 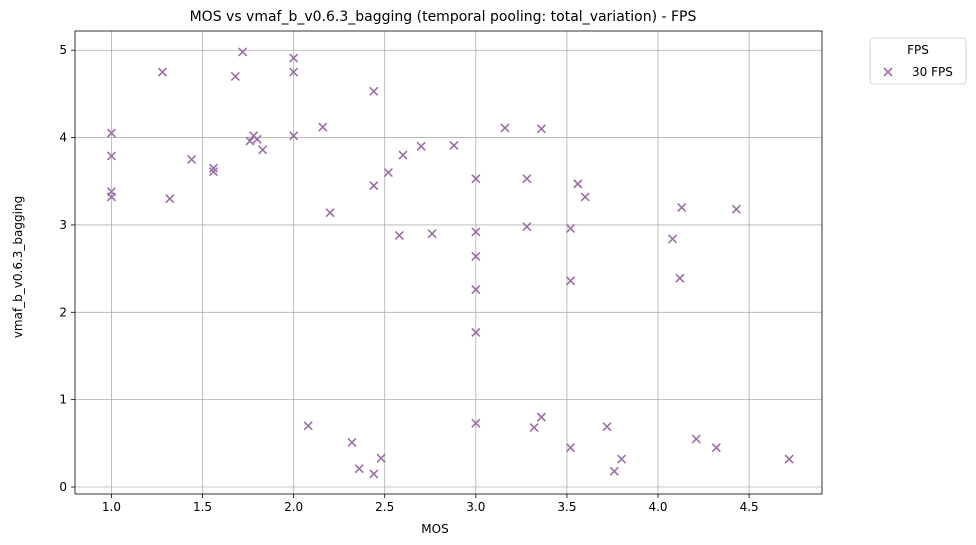 What do you see at coordinates (63, 138) in the screenshot?
I see `y-tick-label: 4` at bounding box center [63, 138].